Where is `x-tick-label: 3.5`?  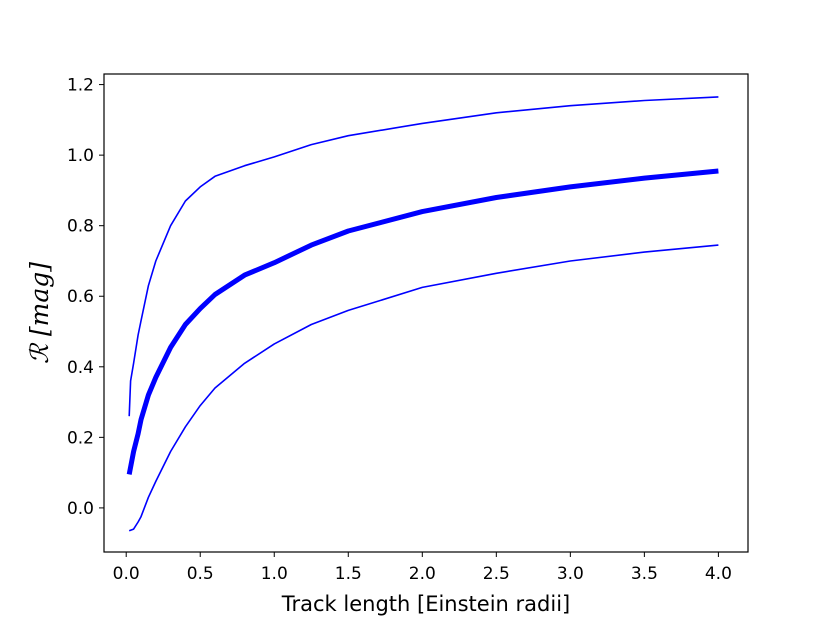 x-tick-label: 3.5 is located at coordinates (644, 574).